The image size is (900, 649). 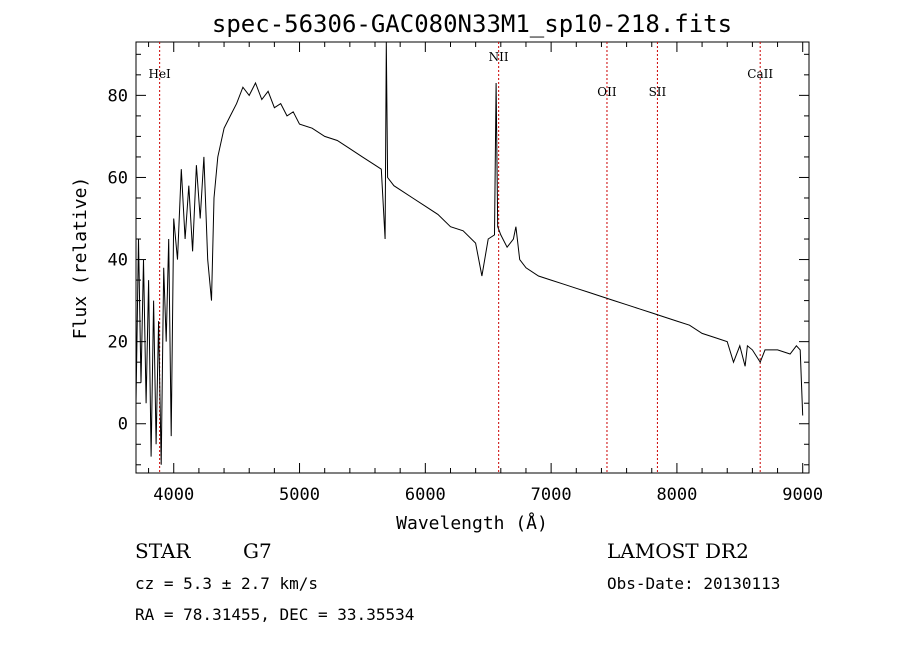 I want to click on chart-title: spec-56306-GAC080N33M1_sp10-218.fits, so click(x=472, y=24).